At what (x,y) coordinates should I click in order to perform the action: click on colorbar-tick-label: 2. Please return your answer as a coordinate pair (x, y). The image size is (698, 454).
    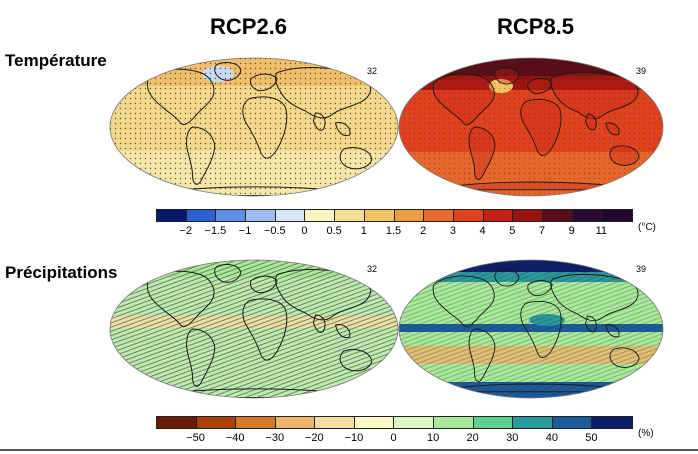
    Looking at the image, I should click on (423, 231).